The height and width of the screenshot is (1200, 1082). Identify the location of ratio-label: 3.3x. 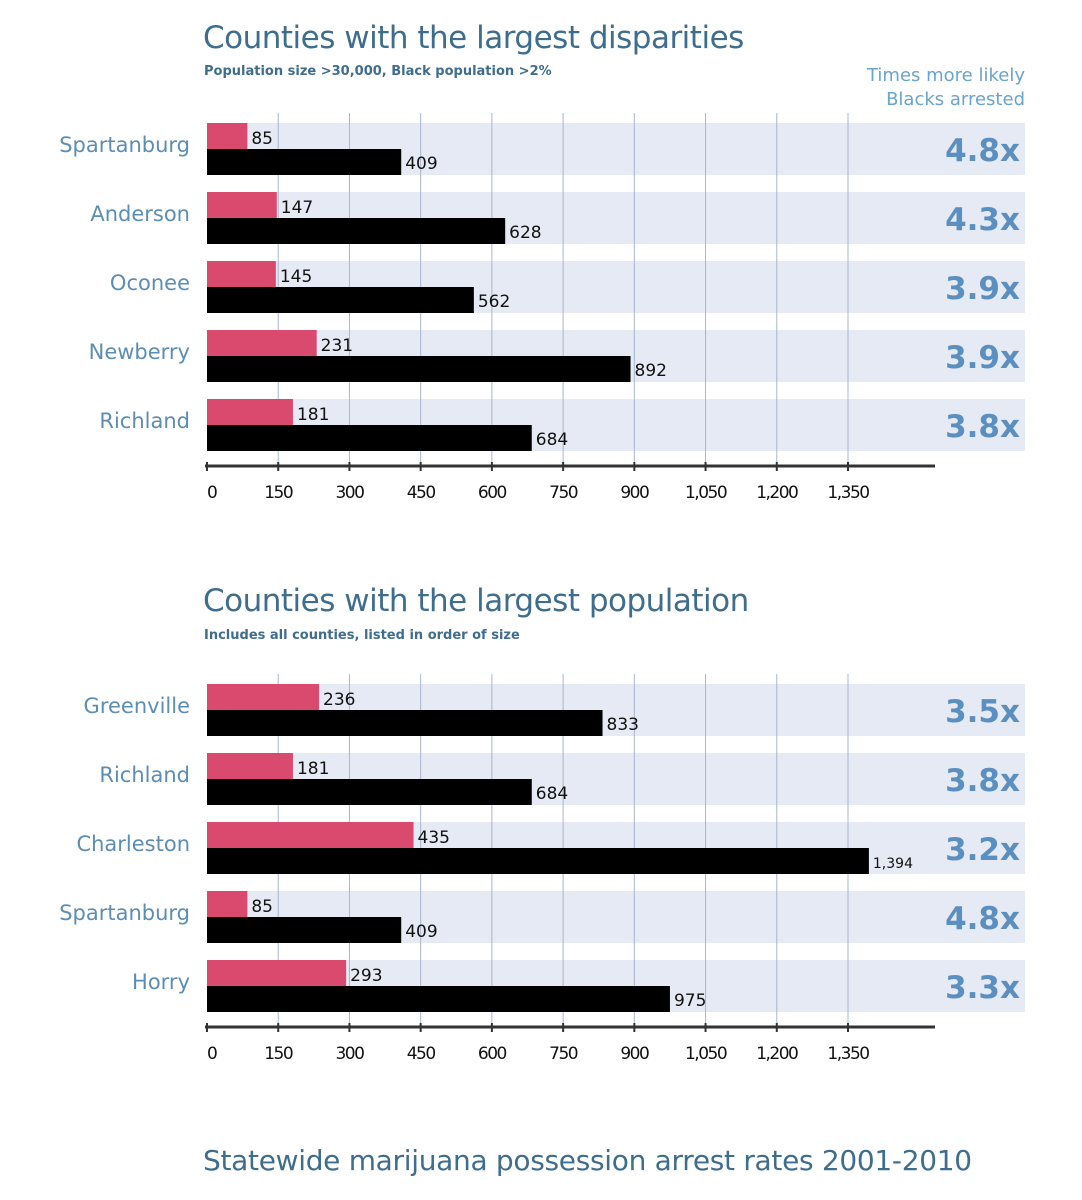
(982, 988).